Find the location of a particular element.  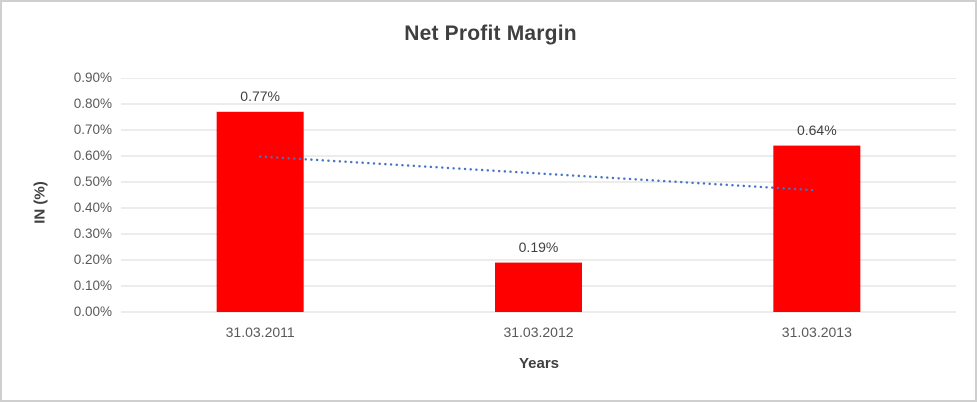

bar-31.03.2012 is located at coordinates (538, 287).